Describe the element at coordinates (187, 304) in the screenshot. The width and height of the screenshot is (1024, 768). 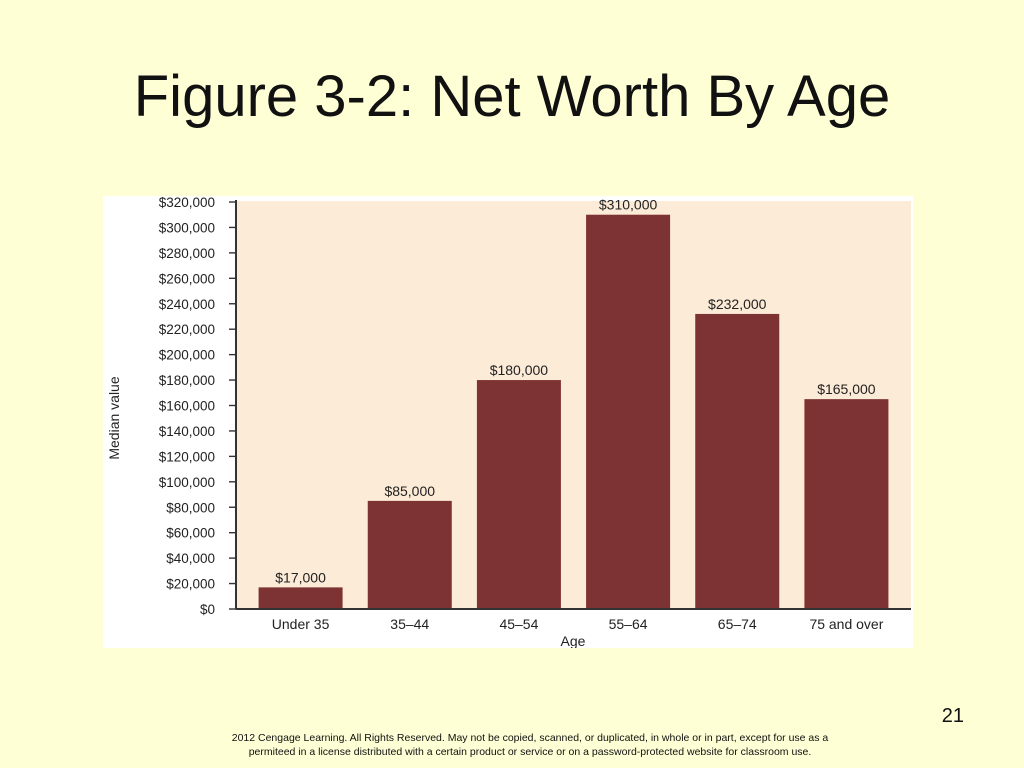
I see `y-tick-label: $240,000` at that location.